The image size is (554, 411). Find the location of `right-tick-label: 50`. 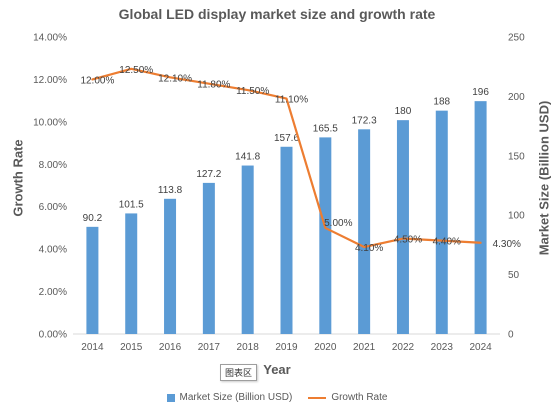

right-tick-label: 50 is located at coordinates (514, 275).